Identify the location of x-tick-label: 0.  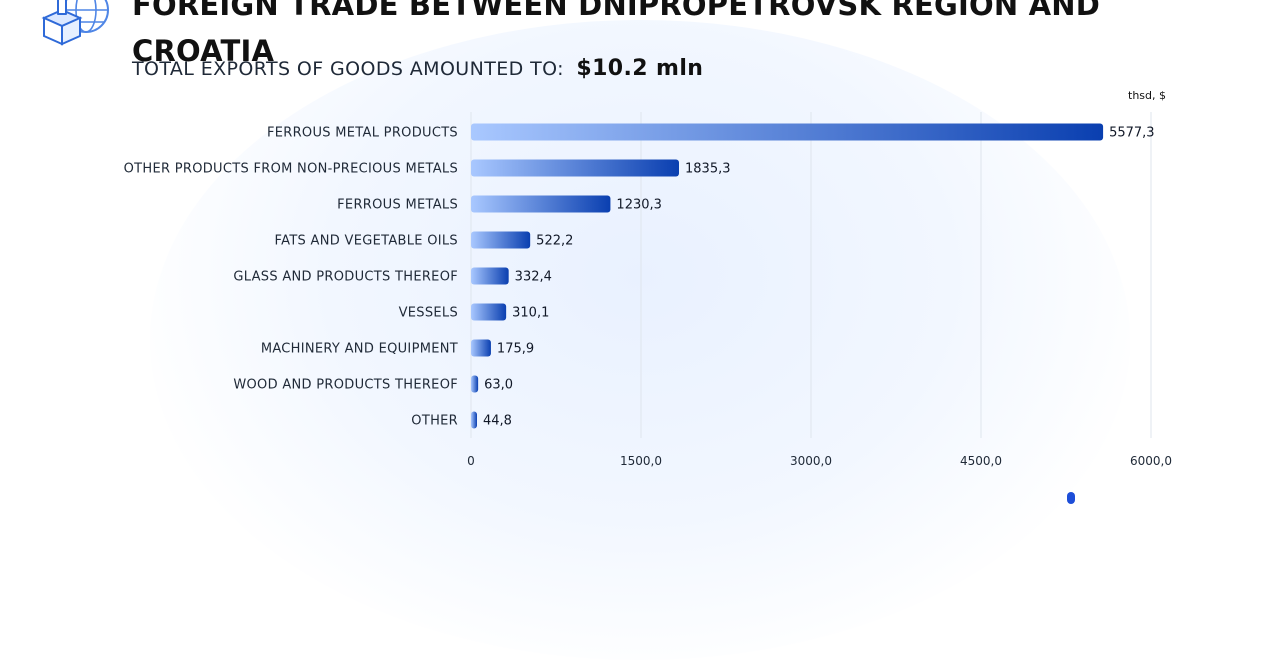
(471, 461).